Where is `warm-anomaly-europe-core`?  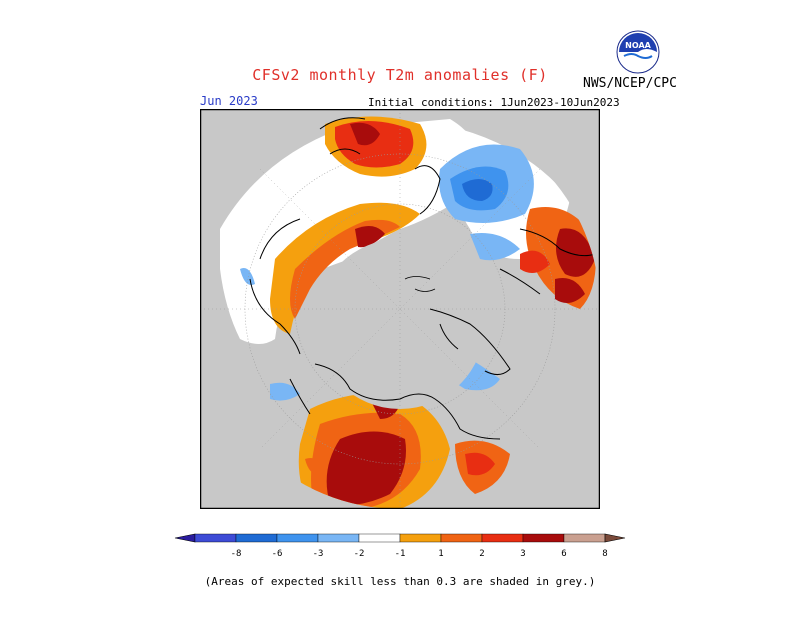
warm-anomaly-europe-core is located at coordinates (365, 134).